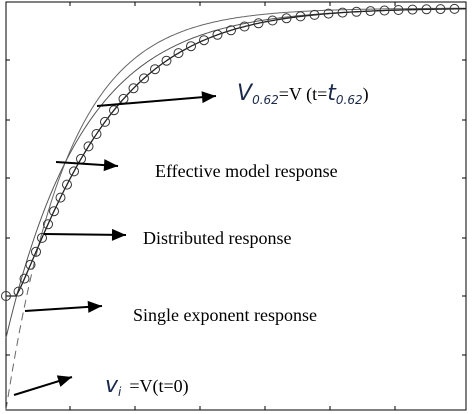 The height and width of the screenshot is (414, 474). I want to click on effective-label: Effective model response, so click(246, 171).